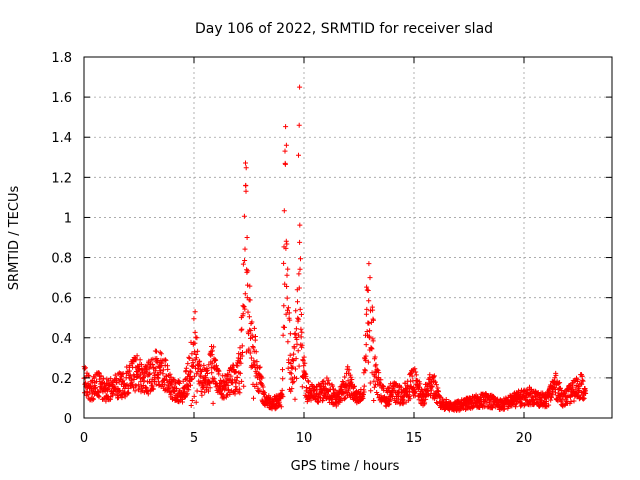 Image resolution: width=640 pixels, height=480 pixels. I want to click on y-tick-label: 1.8, so click(61, 58).